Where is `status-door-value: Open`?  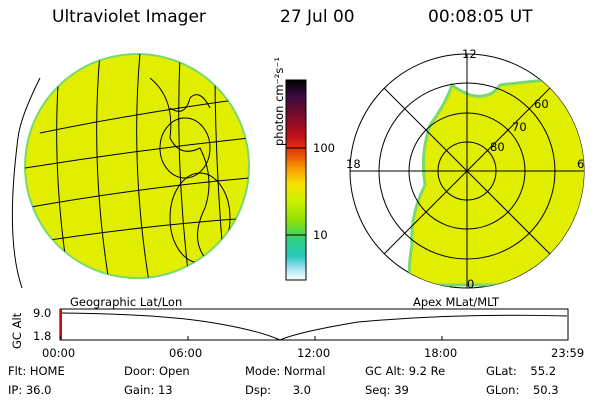
status-door-value: Open is located at coordinates (174, 371).